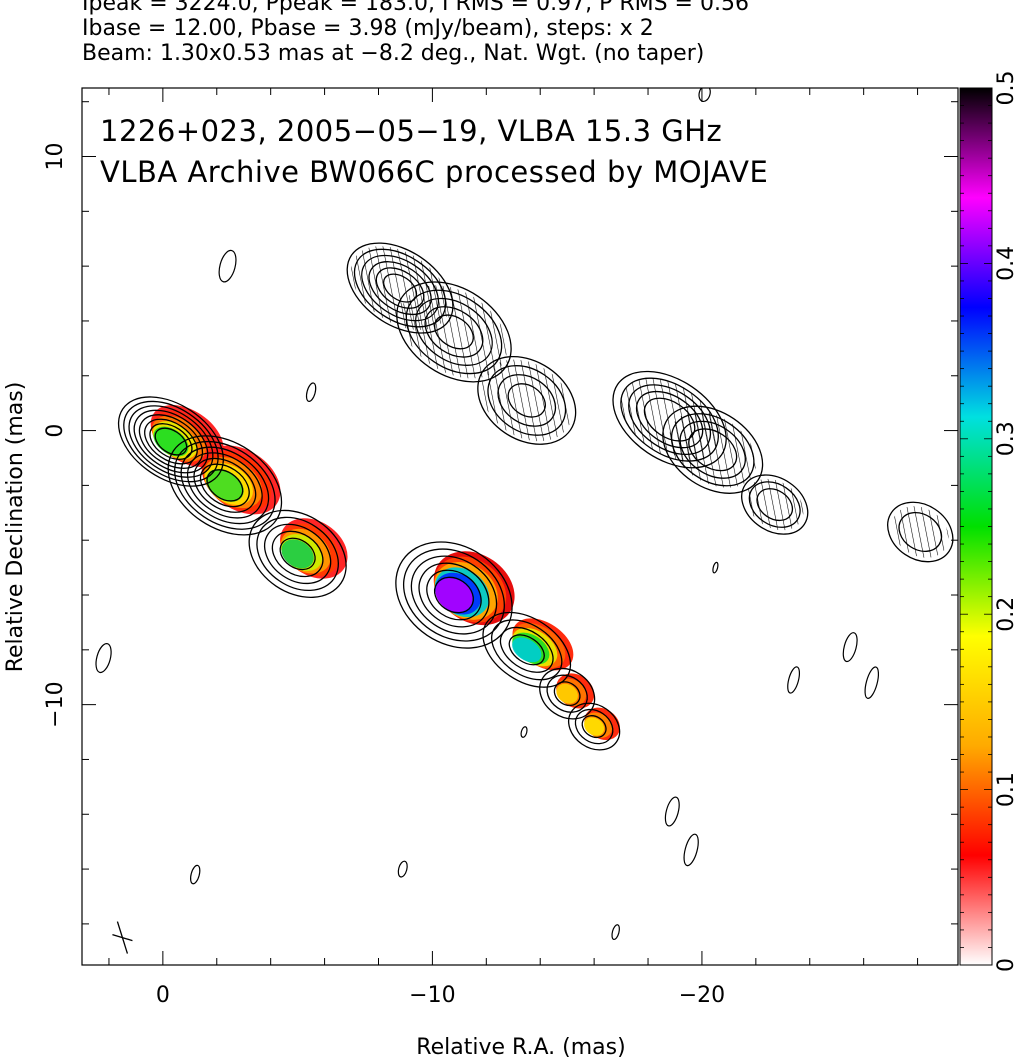  What do you see at coordinates (411, 131) in the screenshot?
I see `plot-title-line1: 1226+023, 2005−05−19, VLBA 15.3 GHz` at bounding box center [411, 131].